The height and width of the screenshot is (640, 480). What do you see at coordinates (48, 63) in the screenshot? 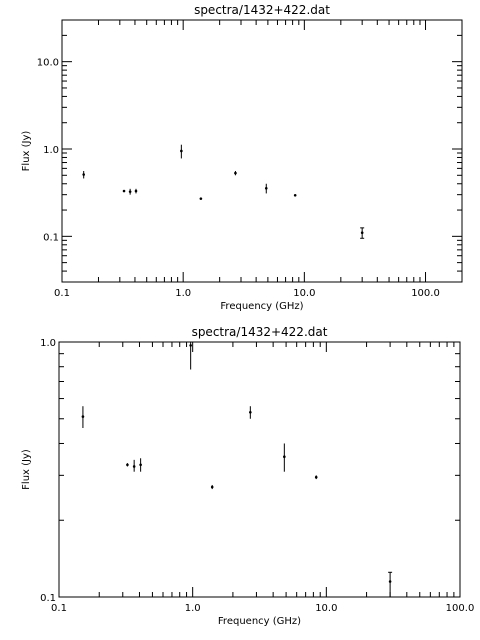
I see `y-tick-label: 10.0` at bounding box center [48, 63].